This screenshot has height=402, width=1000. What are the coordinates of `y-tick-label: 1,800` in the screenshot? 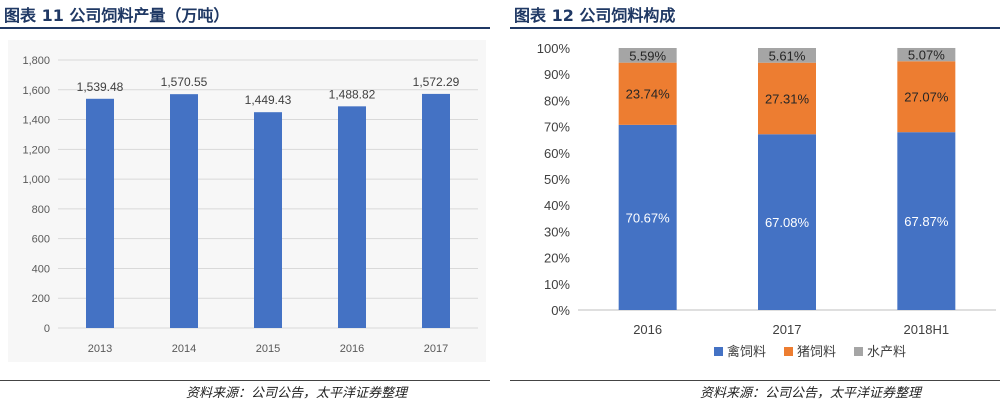 It's located at (36, 61).